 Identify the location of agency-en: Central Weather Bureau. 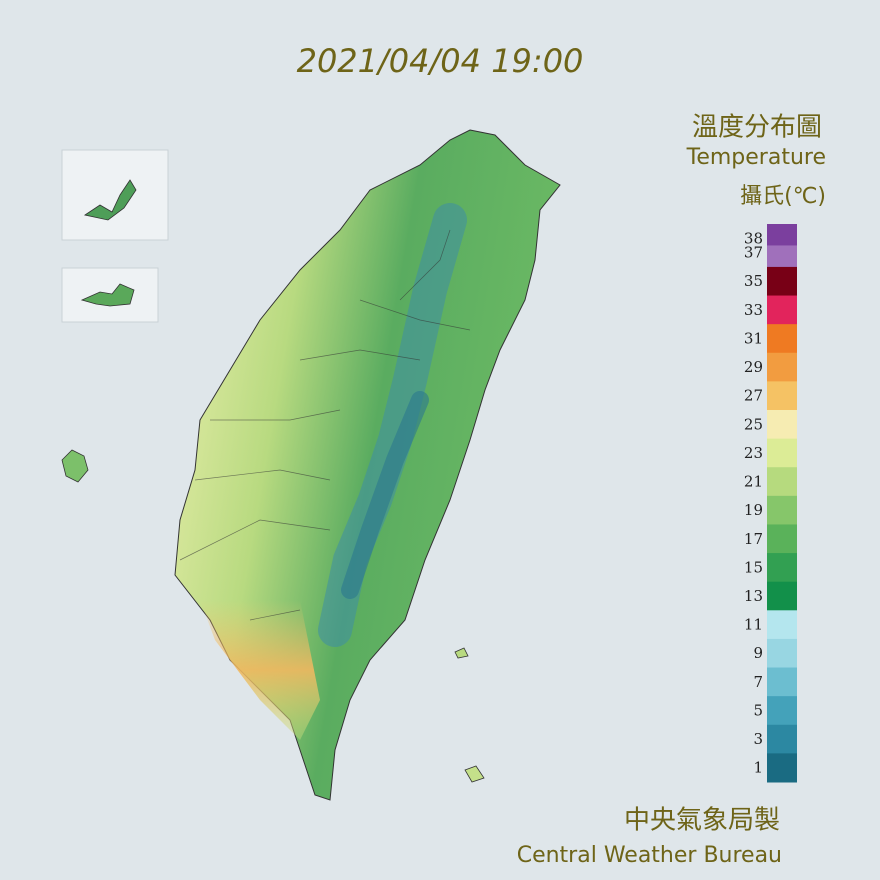
(649, 855).